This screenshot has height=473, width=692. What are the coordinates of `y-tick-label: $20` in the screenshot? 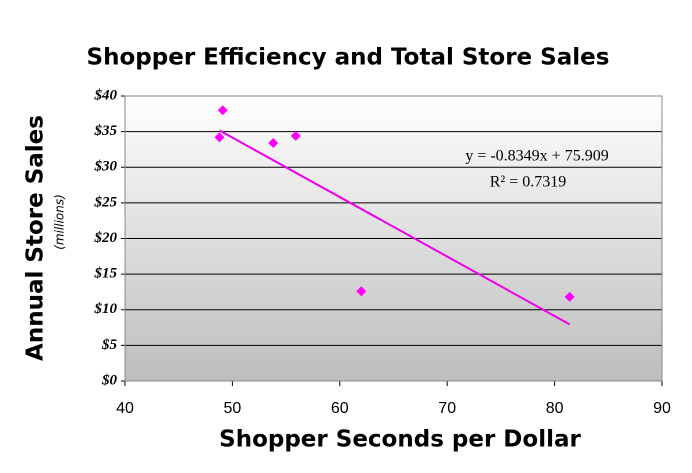 It's located at (106, 238).